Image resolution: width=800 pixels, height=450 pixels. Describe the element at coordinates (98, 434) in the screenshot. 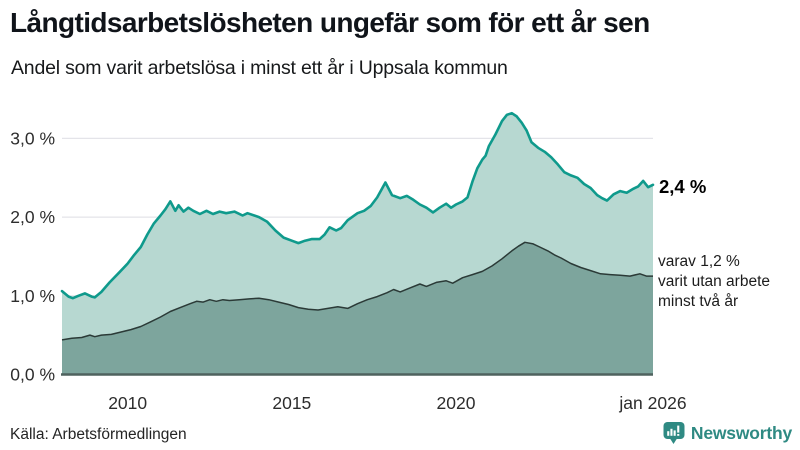

I see `source-attribution: Källa: Arbetsförmedlingen` at that location.